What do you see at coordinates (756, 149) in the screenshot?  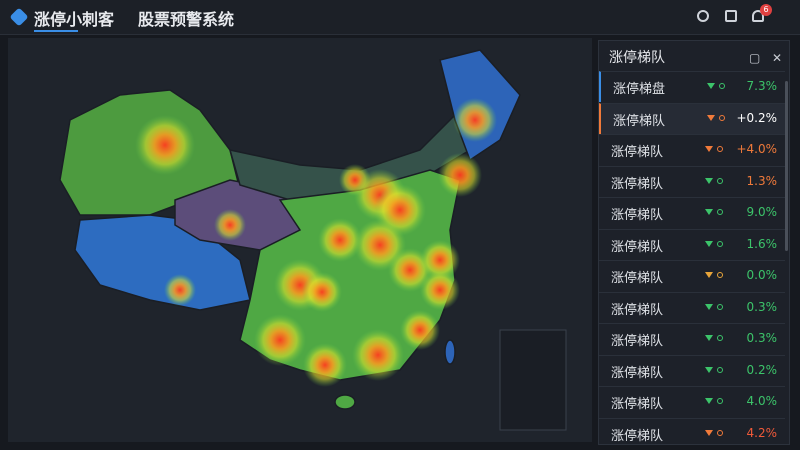 I see `row-value: +4.0%` at bounding box center [756, 149].